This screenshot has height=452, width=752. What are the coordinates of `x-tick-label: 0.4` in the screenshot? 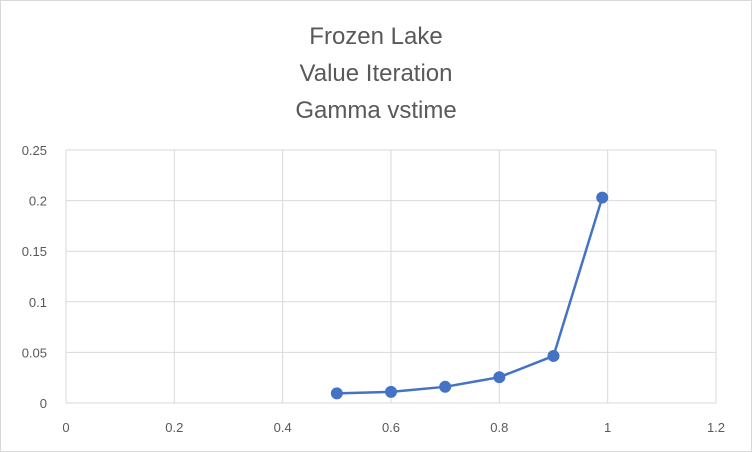 It's located at (283, 427).